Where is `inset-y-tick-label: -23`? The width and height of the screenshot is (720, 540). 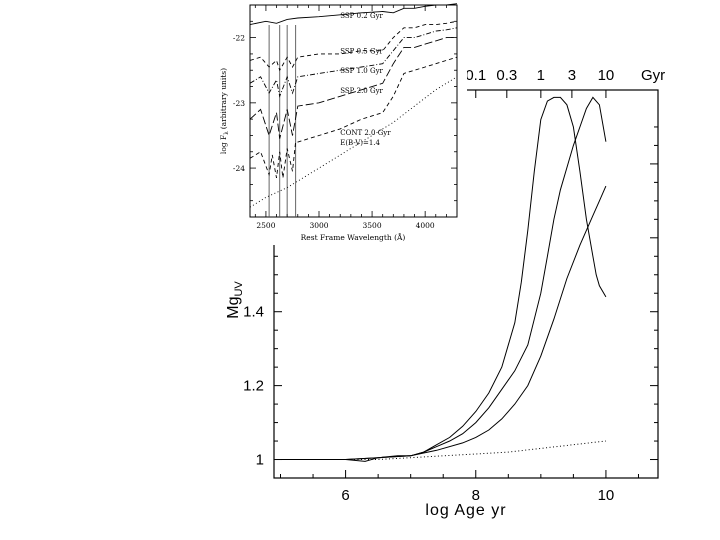 inset-y-tick-label: -23 is located at coordinates (239, 103).